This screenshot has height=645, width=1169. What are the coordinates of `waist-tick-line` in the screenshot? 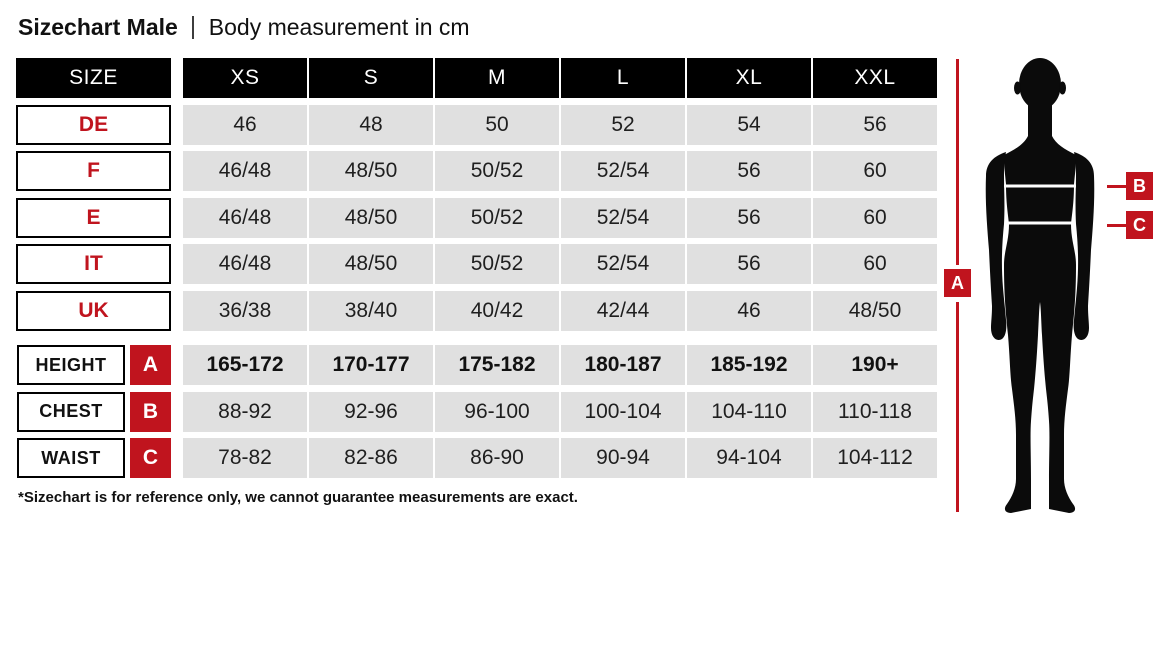 It's located at (1116, 225).